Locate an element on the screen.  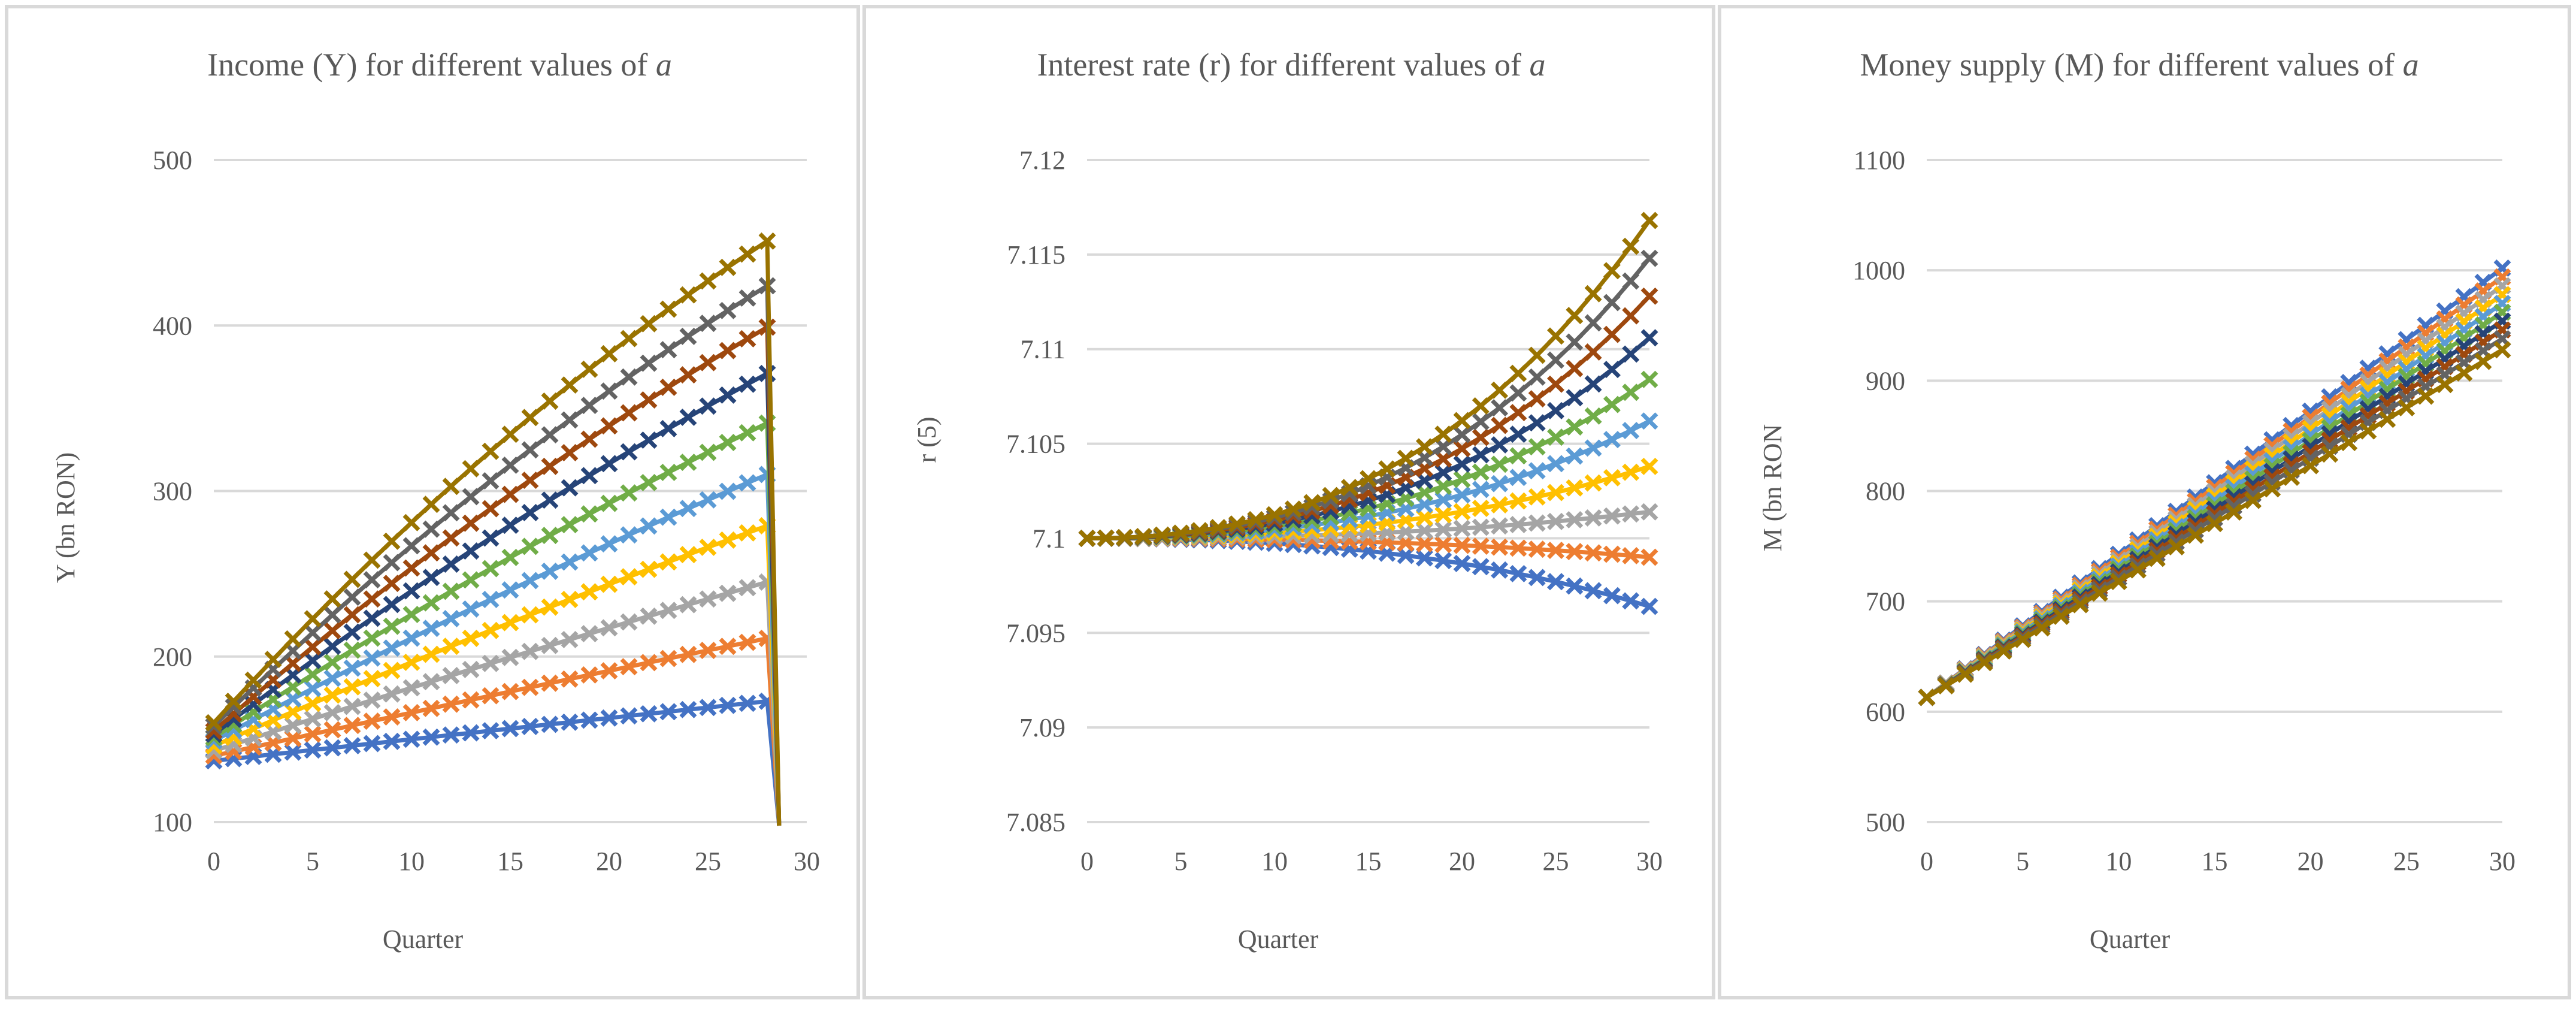
x-tick-label: 30 is located at coordinates (1649, 862).